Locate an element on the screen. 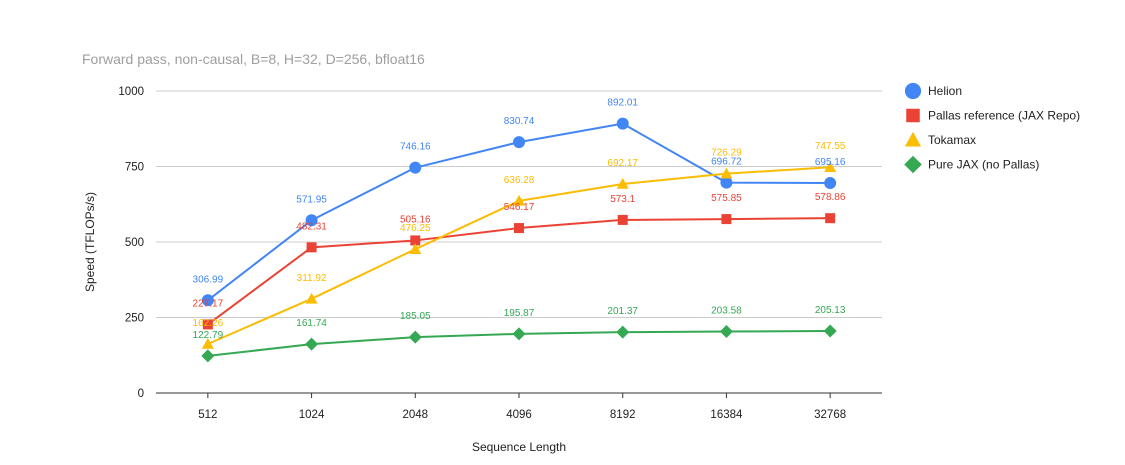 The height and width of the screenshot is (465, 1125). y-tick-label: 250 is located at coordinates (134, 319).